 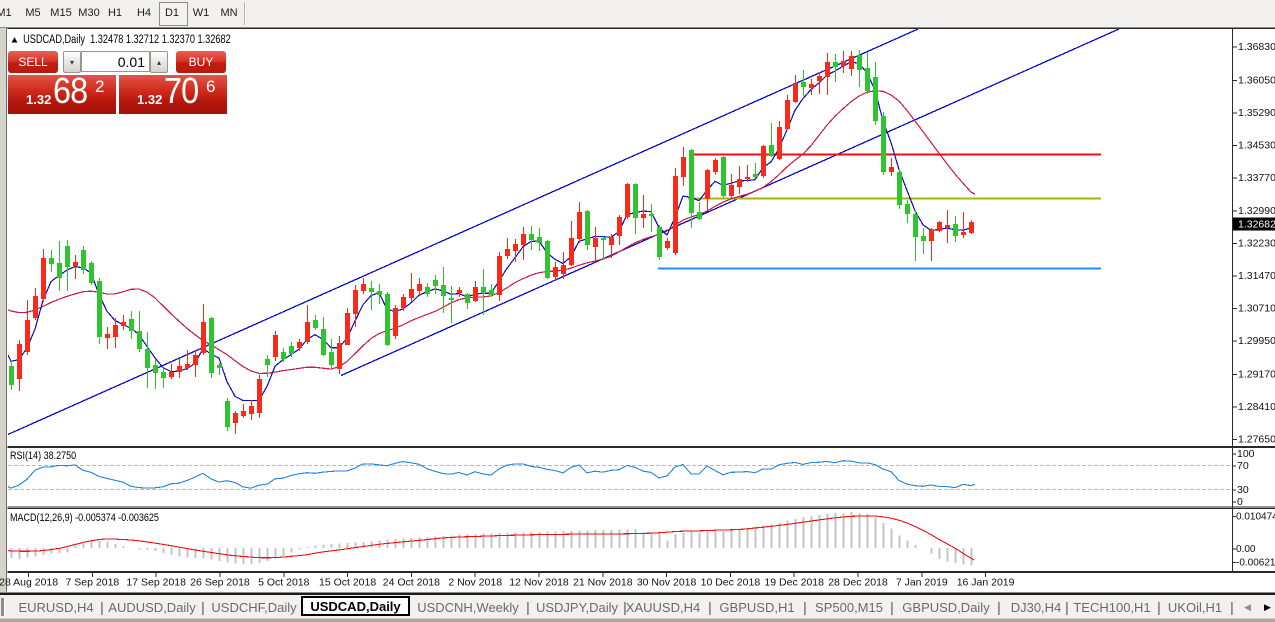 What do you see at coordinates (858, 583) in the screenshot?
I see `svg-text: 28 Dec 2018` at bounding box center [858, 583].